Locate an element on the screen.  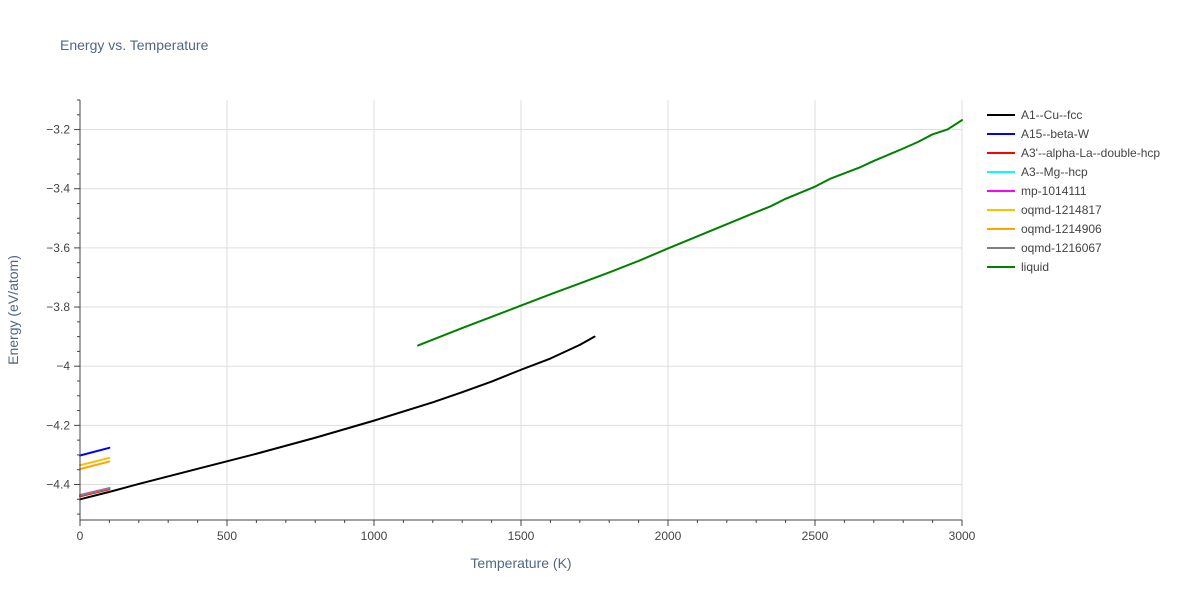
y-axis-ticks: −4.4 −4.2 −4 −3.8 −3.6 −3.4 −3.2 is located at coordinates (63, 307).